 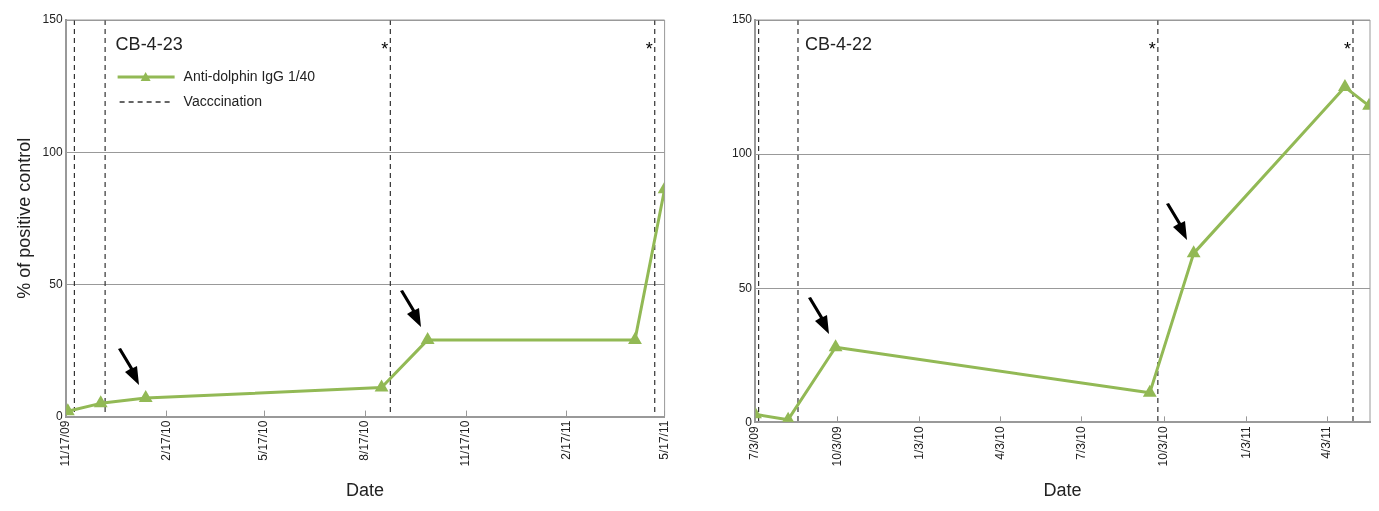 What do you see at coordinates (465, 443) in the screenshot?
I see `x-tick-label: 11/17/10` at bounding box center [465, 443].